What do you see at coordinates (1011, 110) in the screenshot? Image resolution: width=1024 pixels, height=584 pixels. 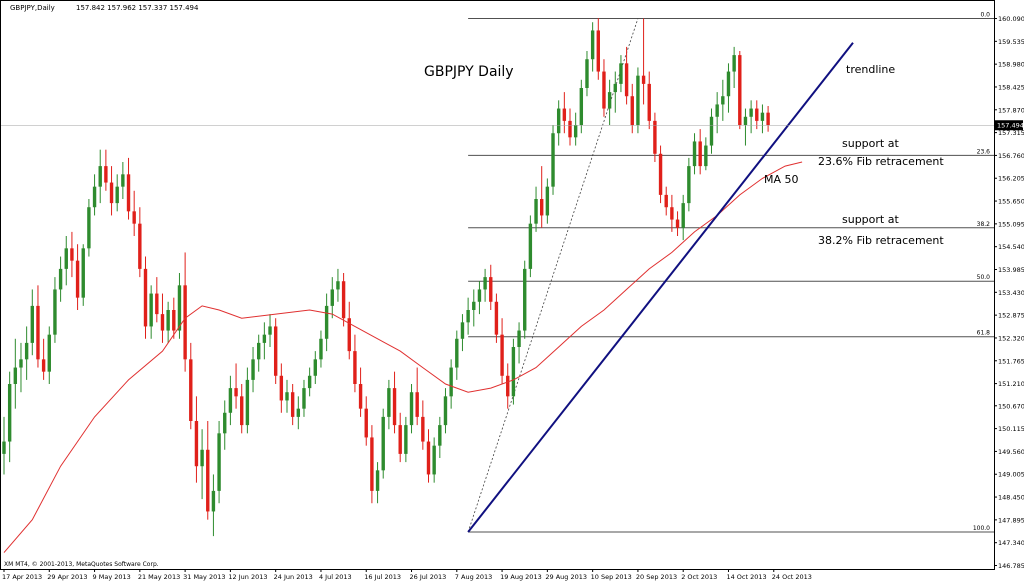 I see `y-tick-label: 157.870` at bounding box center [1011, 110].